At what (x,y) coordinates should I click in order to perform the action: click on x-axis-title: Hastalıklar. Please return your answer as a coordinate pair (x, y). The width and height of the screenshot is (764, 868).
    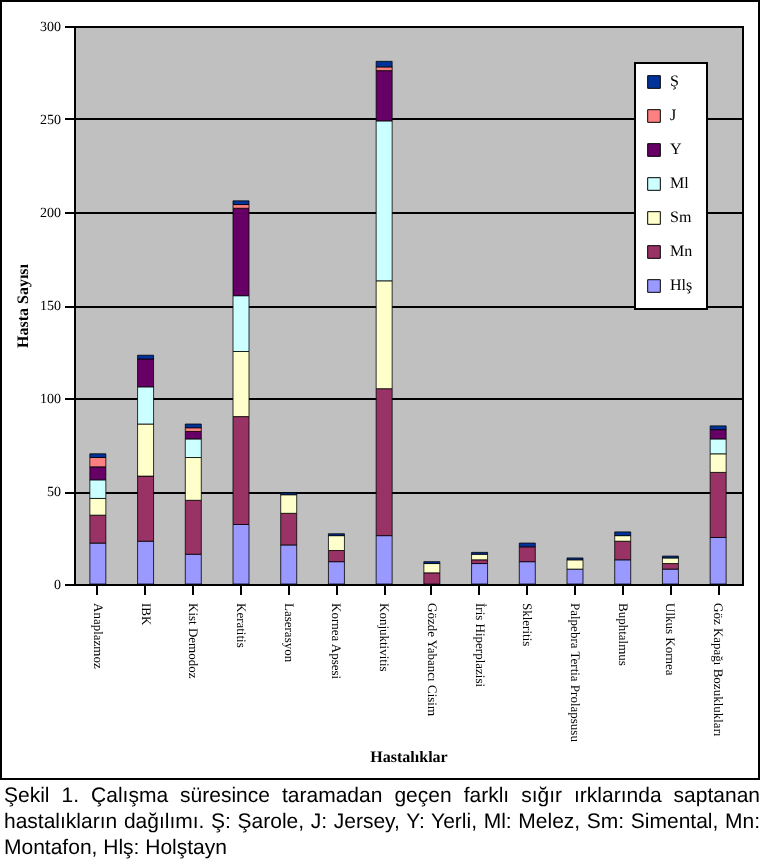
    Looking at the image, I should click on (409, 757).